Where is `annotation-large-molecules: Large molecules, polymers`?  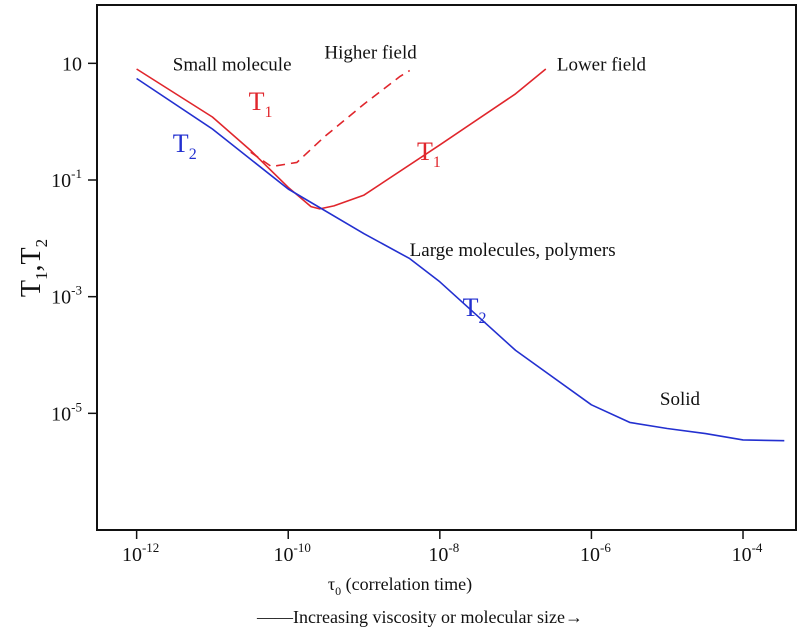 annotation-large-molecules: Large molecules, polymers is located at coordinates (513, 250).